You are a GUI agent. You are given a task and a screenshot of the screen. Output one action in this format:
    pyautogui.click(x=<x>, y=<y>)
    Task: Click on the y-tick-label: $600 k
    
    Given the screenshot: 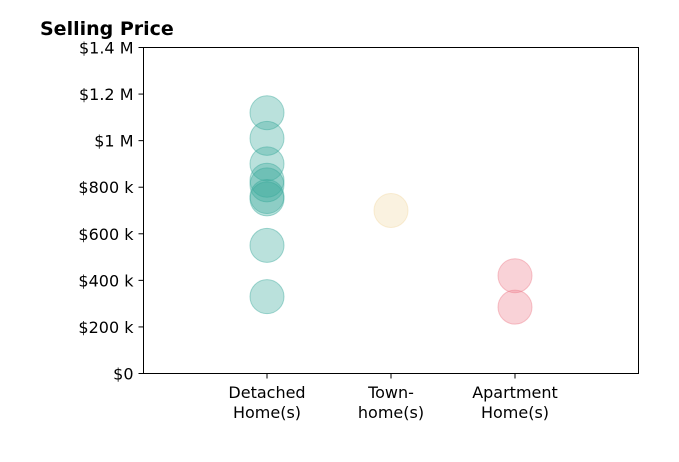 What is the action you would take?
    pyautogui.click(x=106, y=234)
    